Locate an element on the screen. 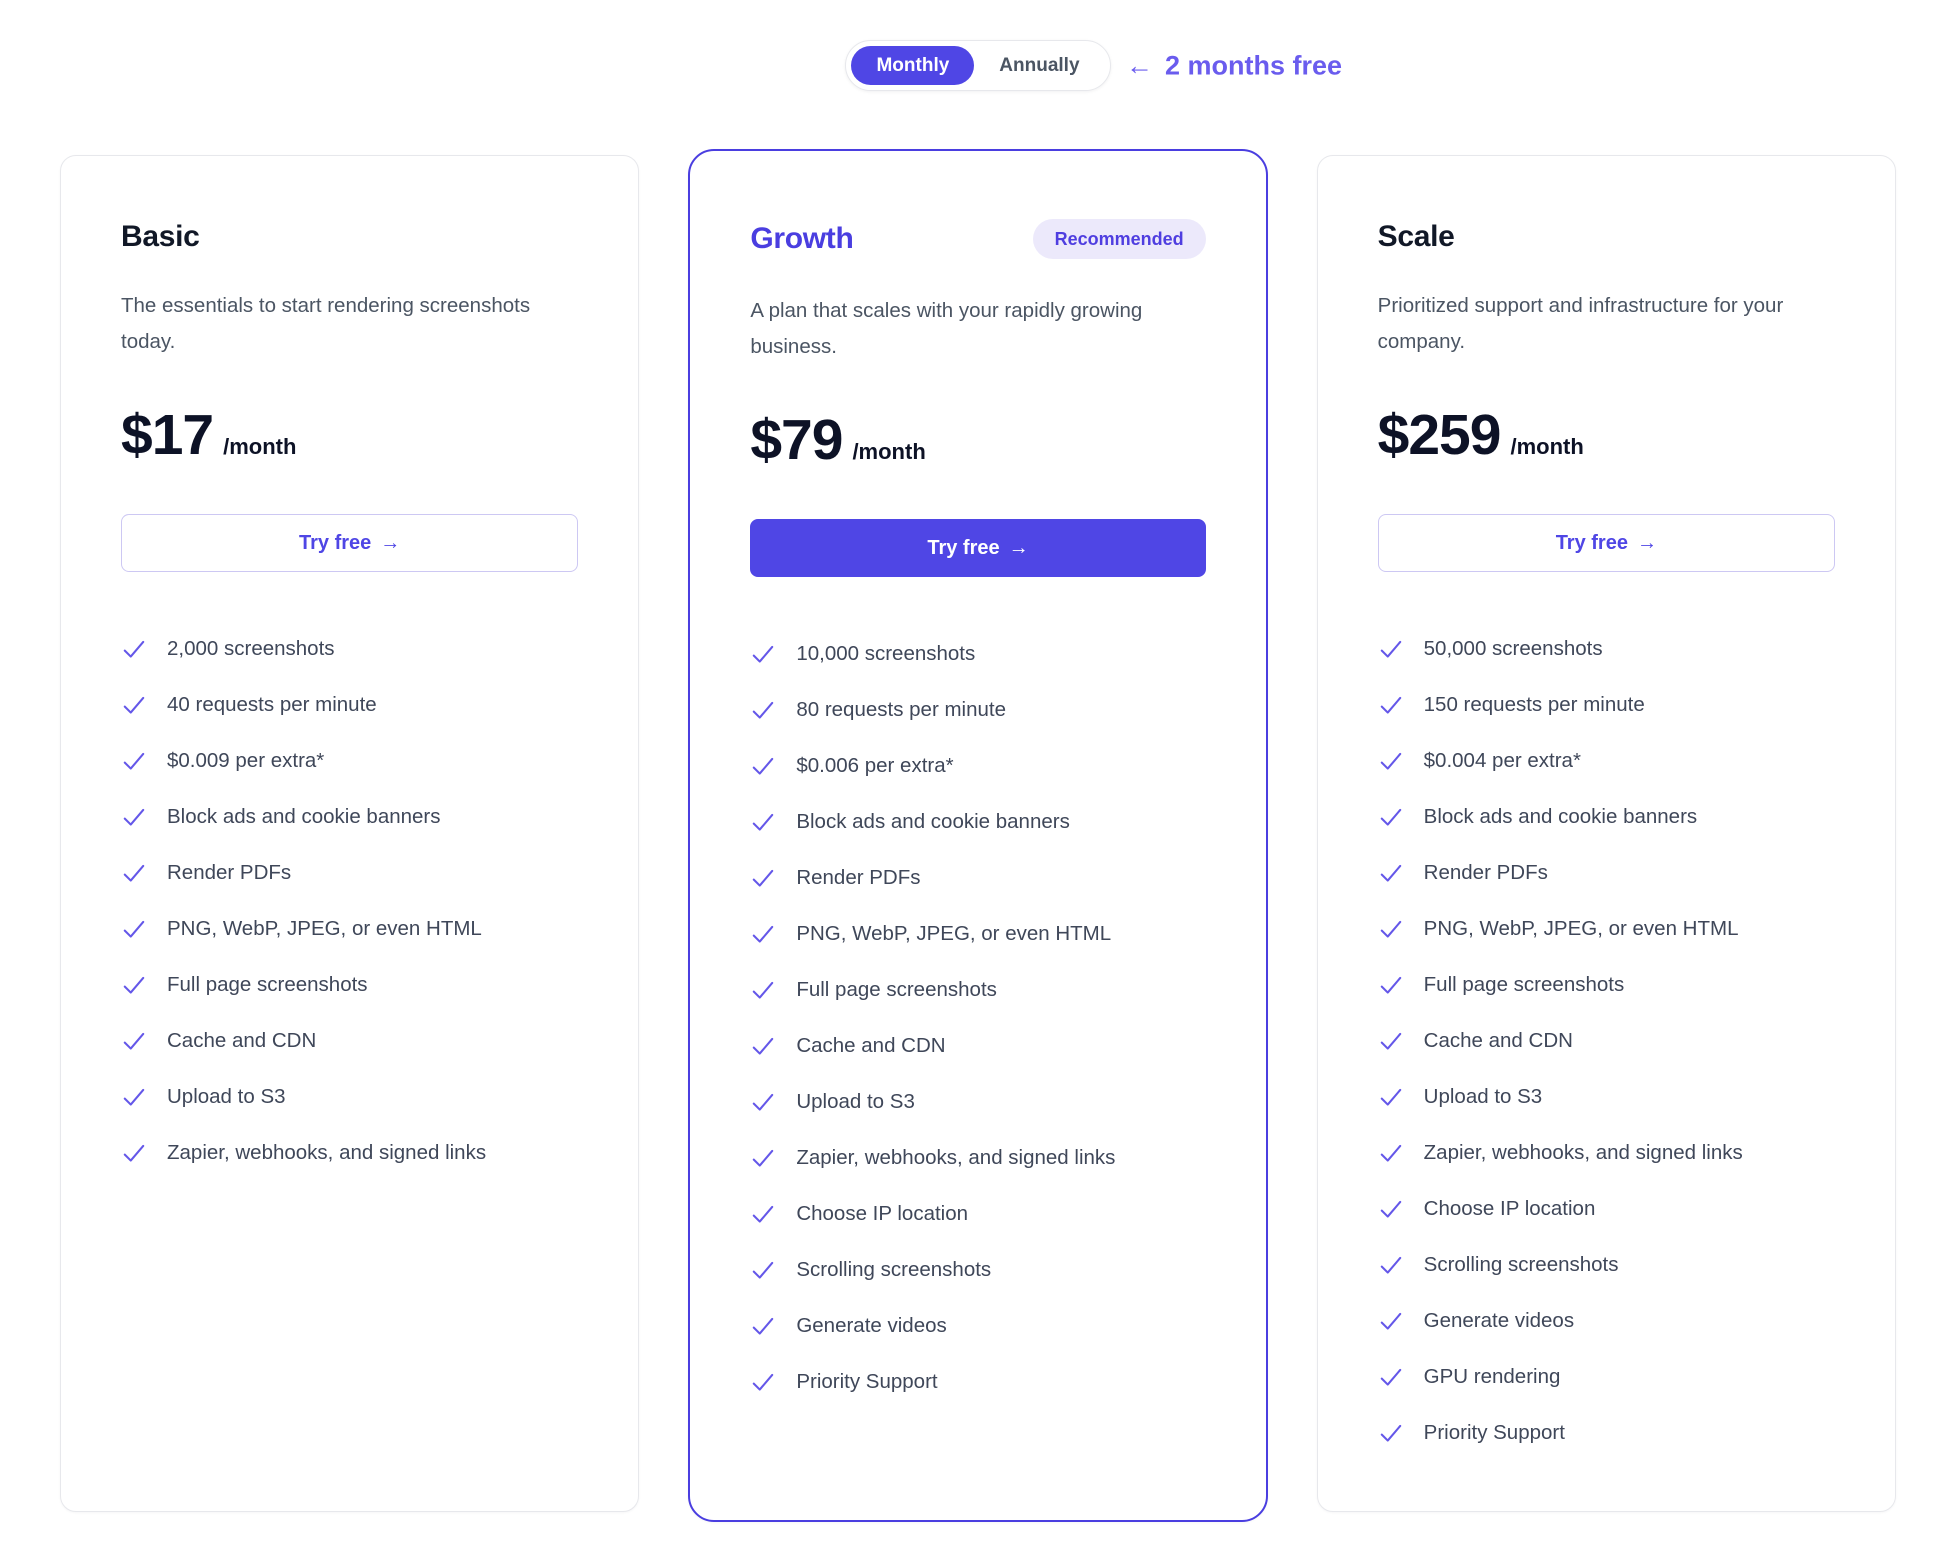 This screenshot has width=1956, height=1542. try-free-button-scale: Try free → is located at coordinates (1606, 542).